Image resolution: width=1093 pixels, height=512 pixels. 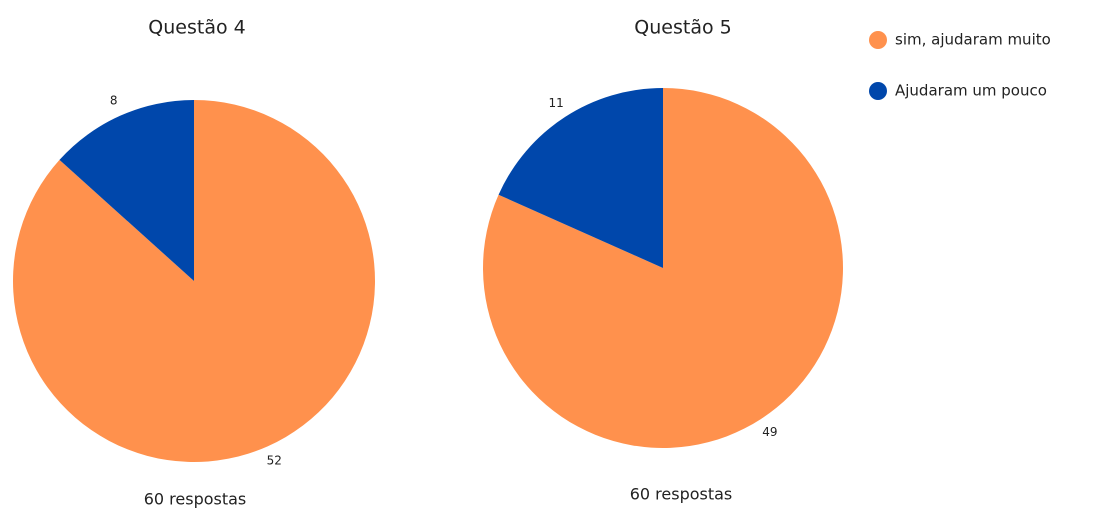 What do you see at coordinates (971, 91) in the screenshot?
I see `legend-label: Ajudaram um pouco` at bounding box center [971, 91].